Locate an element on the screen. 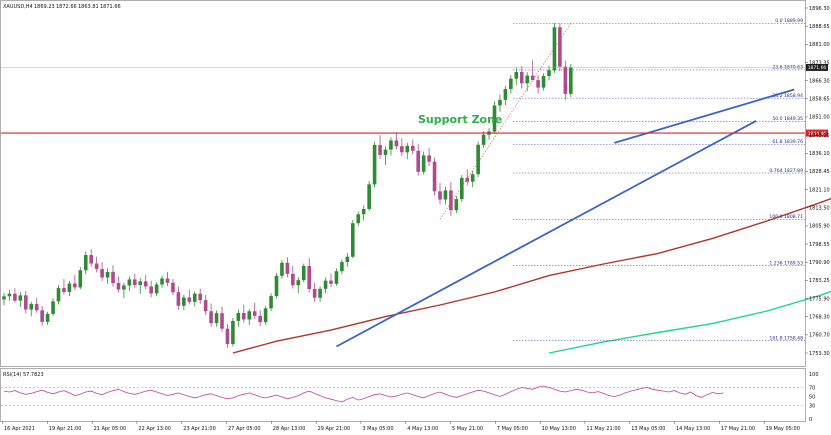  price-axis-label: 1790.90 is located at coordinates (819, 263).